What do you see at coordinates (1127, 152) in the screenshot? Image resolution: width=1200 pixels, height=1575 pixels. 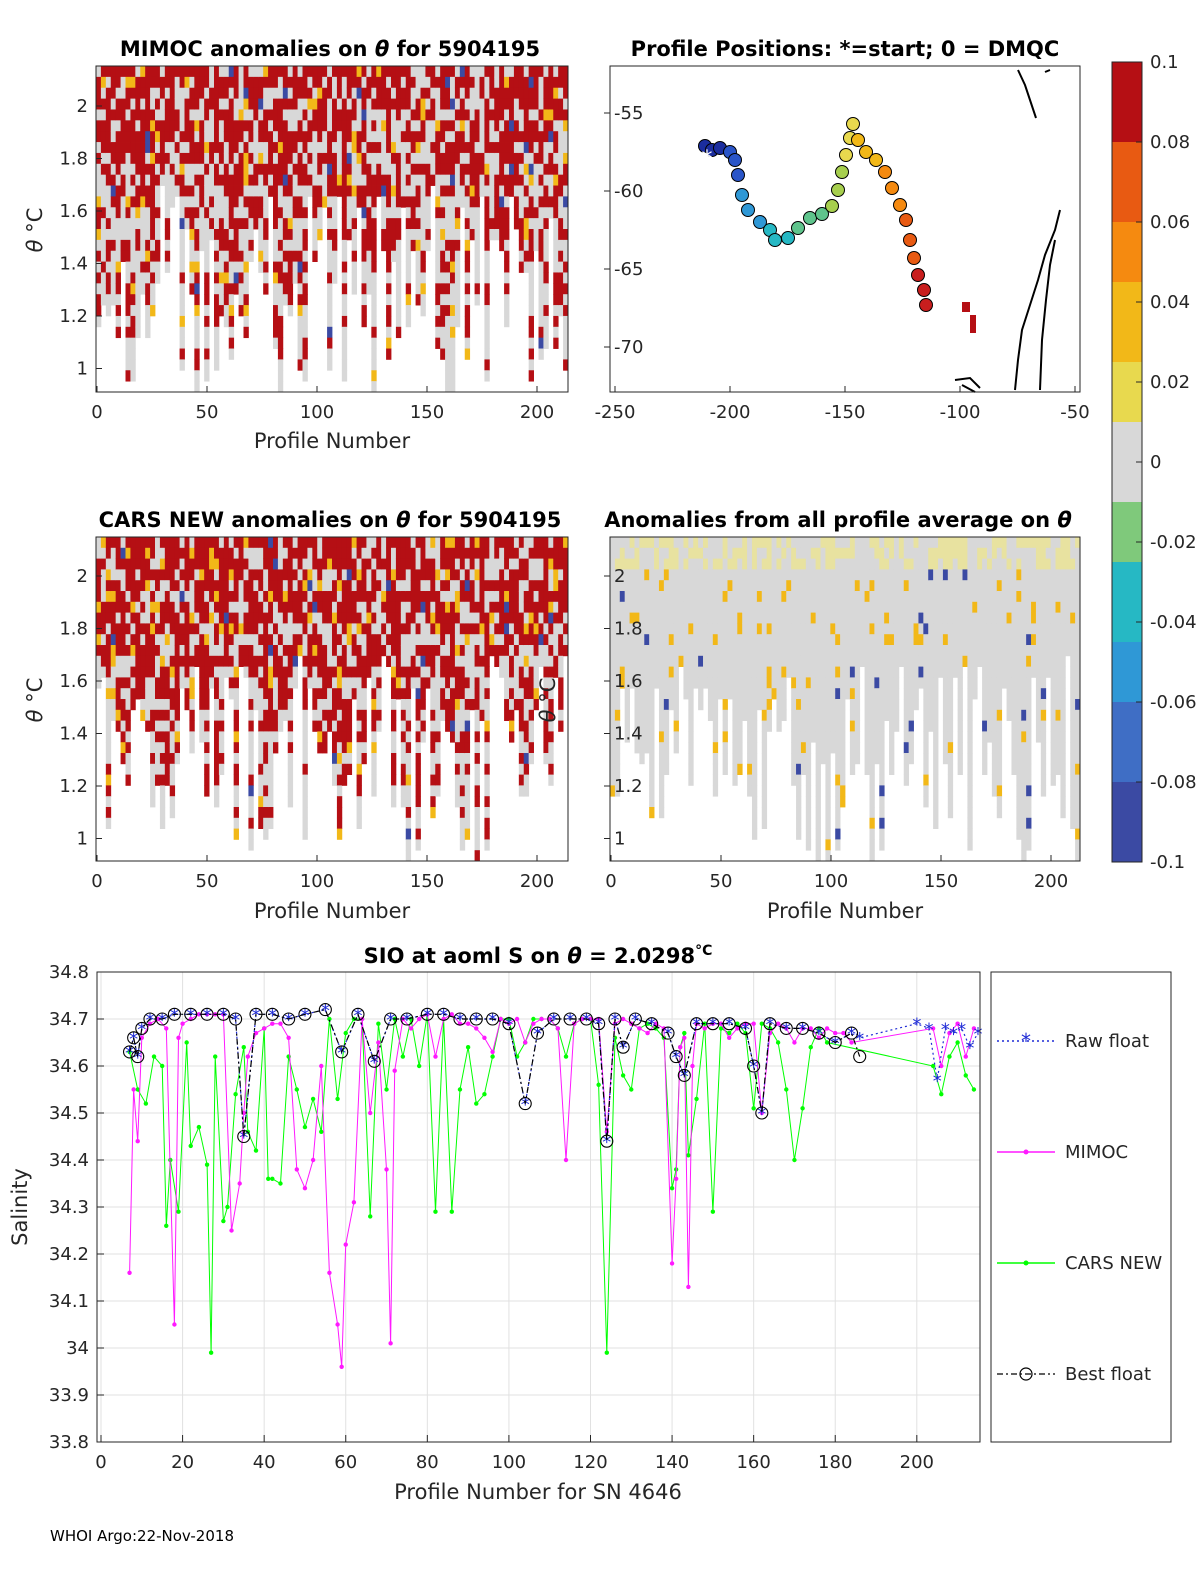 I see `colorbar-band` at bounding box center [1127, 152].